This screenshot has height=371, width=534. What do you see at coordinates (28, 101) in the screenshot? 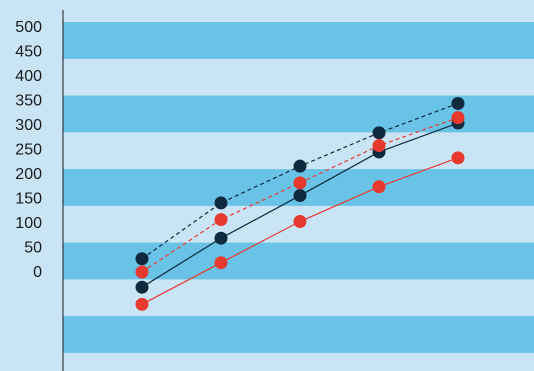
I see `y-tick-label: 350` at bounding box center [28, 101].